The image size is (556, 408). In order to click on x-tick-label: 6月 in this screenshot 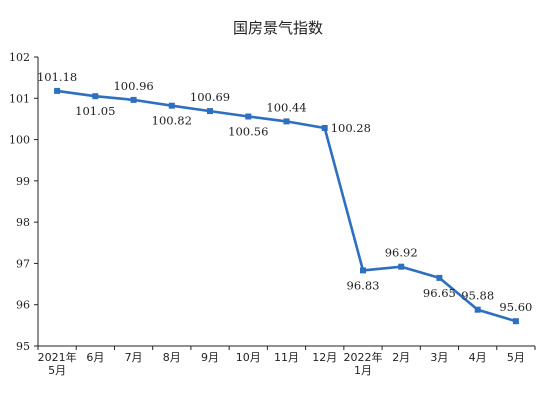, I will do `click(95, 357)`.